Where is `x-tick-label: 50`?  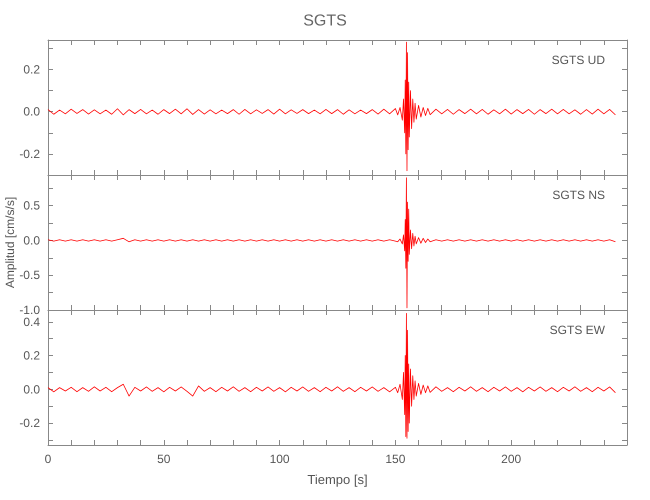 x-tick-label: 50 is located at coordinates (164, 459).